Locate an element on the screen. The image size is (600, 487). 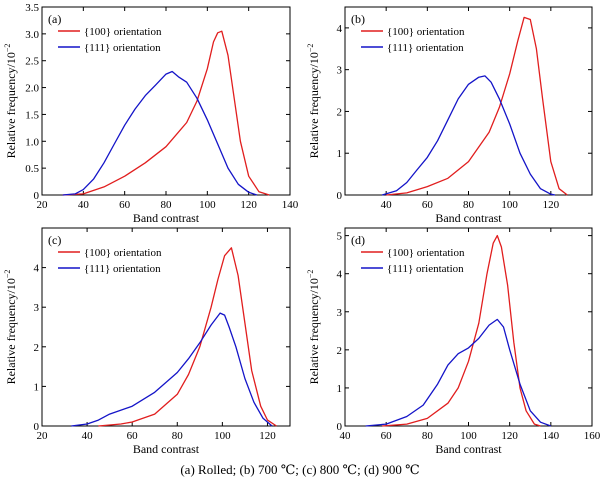
y-tick-label: 3.0 is located at coordinates (32, 35).